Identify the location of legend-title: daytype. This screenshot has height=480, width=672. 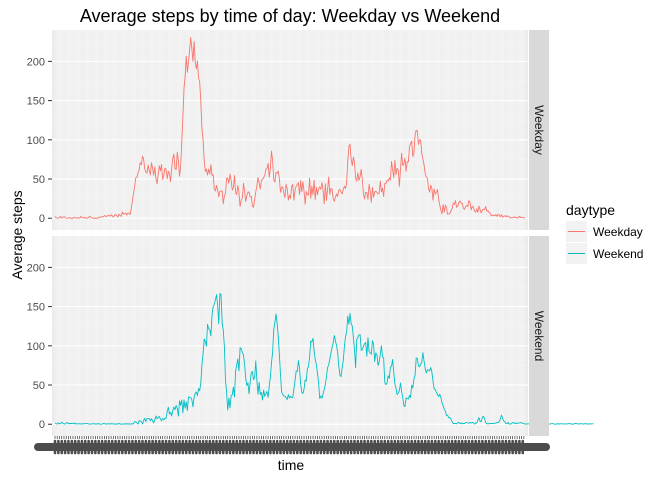
(590, 210).